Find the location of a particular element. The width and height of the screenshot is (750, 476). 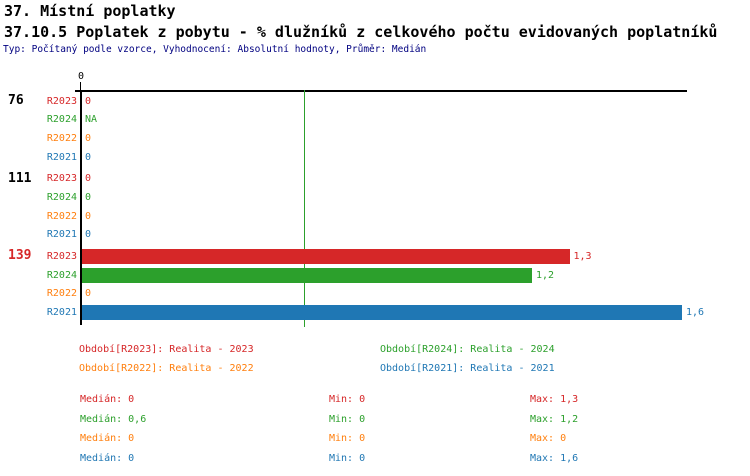

bar-r2024 is located at coordinates (307, 275).